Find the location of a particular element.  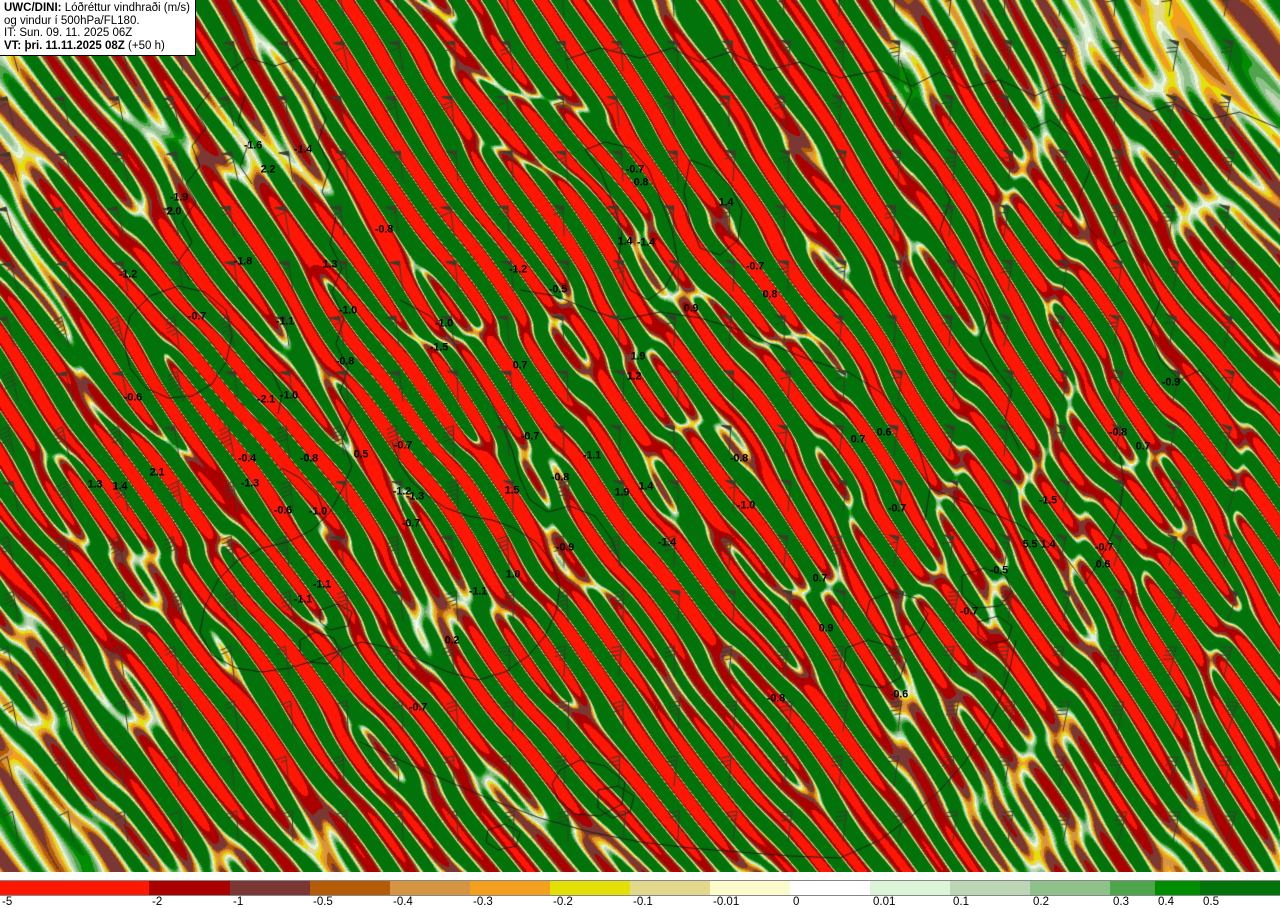

init-time-line: IT: Sun. 09. 11. 2025 06Z is located at coordinates (68, 33).